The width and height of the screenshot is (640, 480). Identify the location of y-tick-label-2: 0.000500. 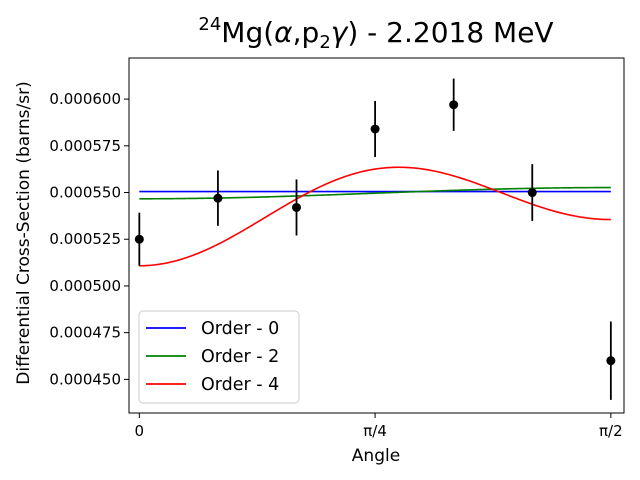
(85, 286).